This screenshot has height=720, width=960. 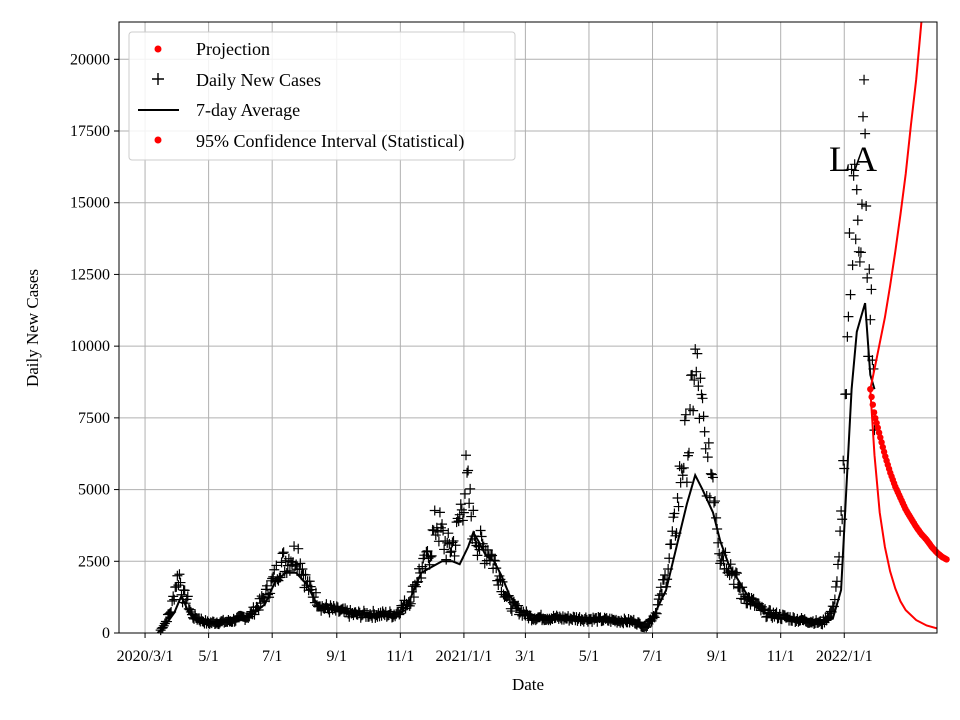 I want to click on legend-projection-label: Projection, so click(x=233, y=49).